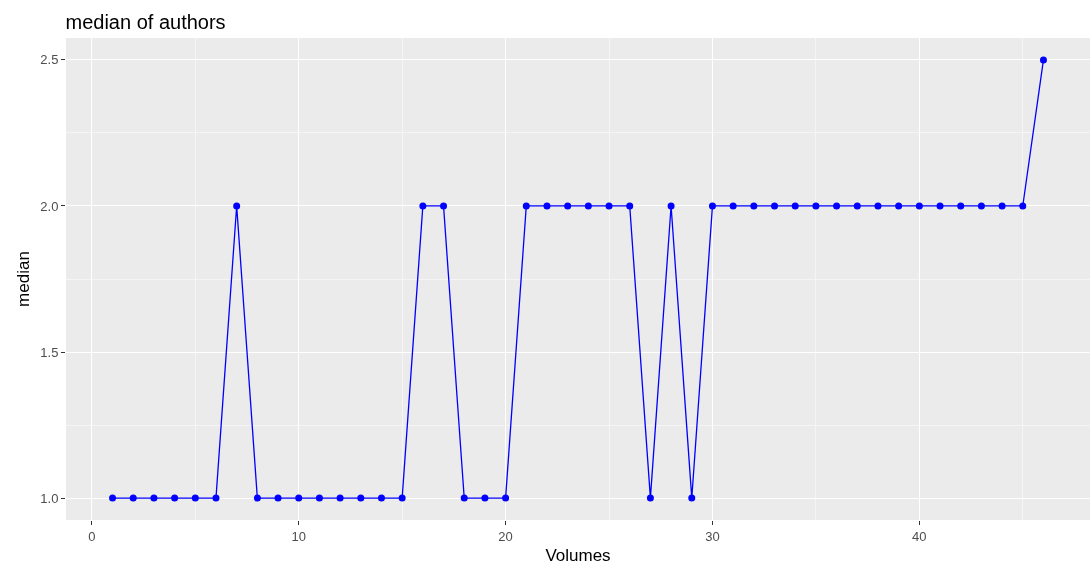 The width and height of the screenshot is (1092, 581). What do you see at coordinates (919, 536) in the screenshot?
I see `x-tick-label: 40` at bounding box center [919, 536].